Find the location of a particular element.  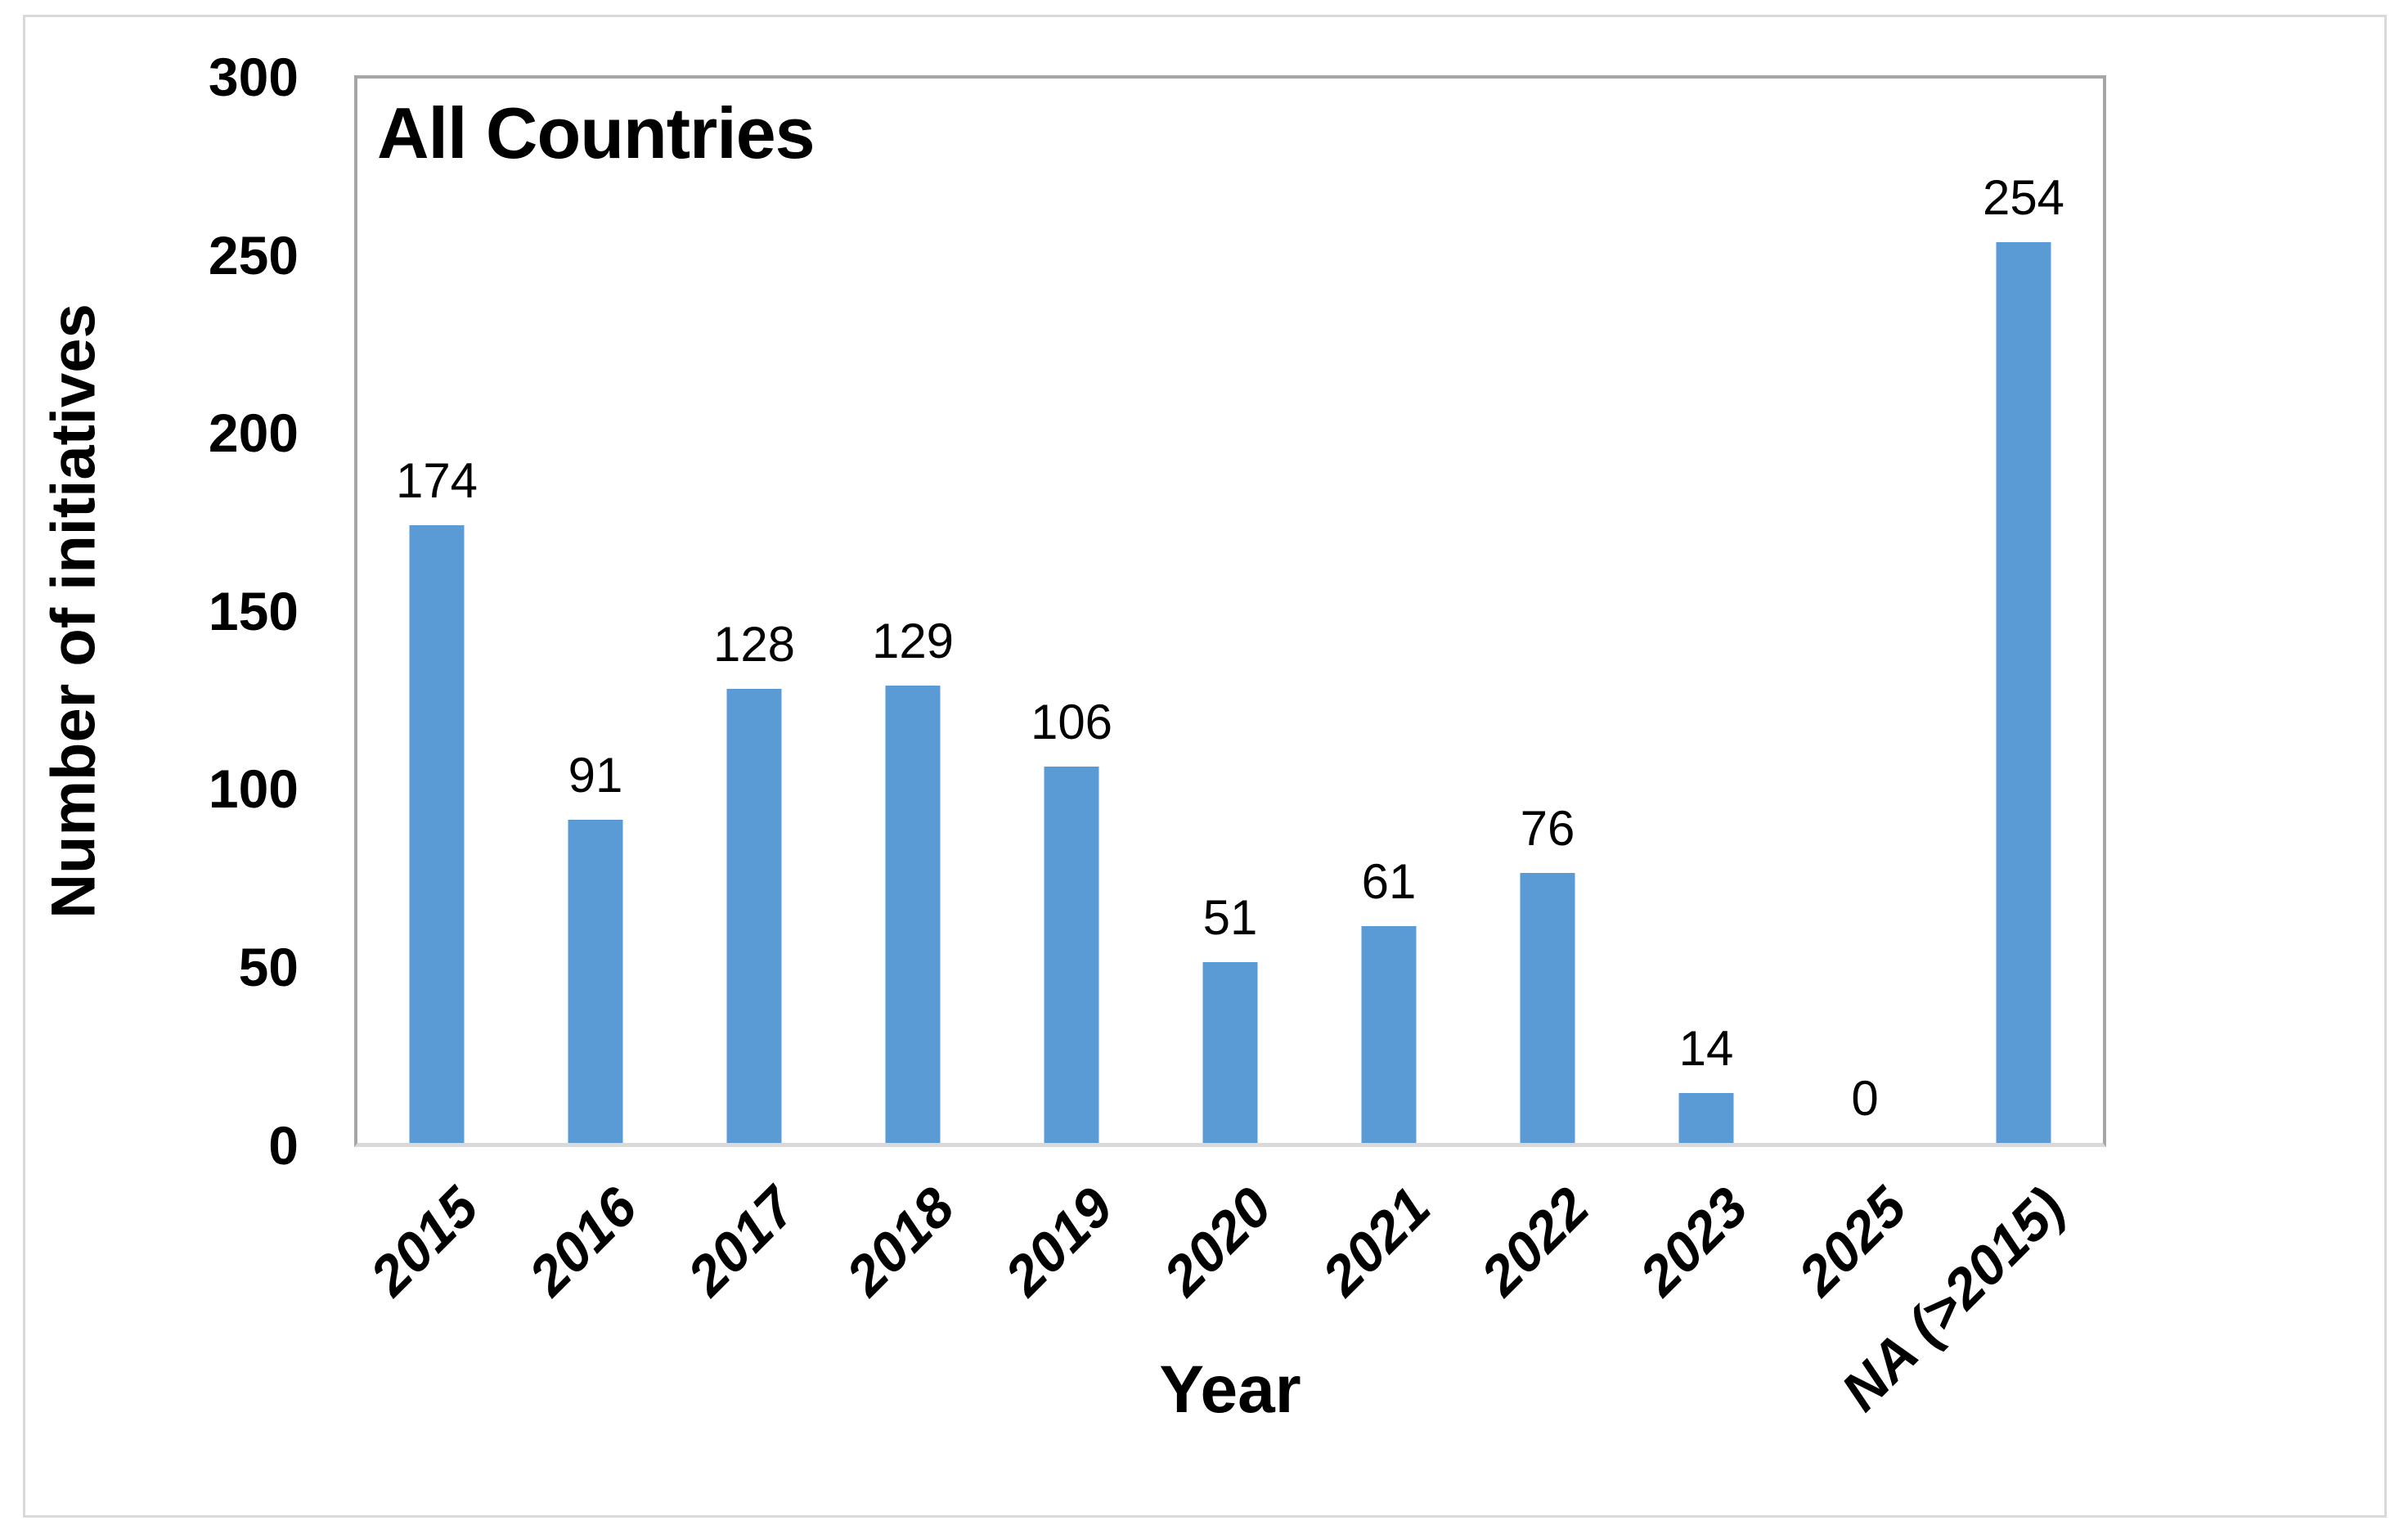

y-tick-label: 250 is located at coordinates (254, 255).